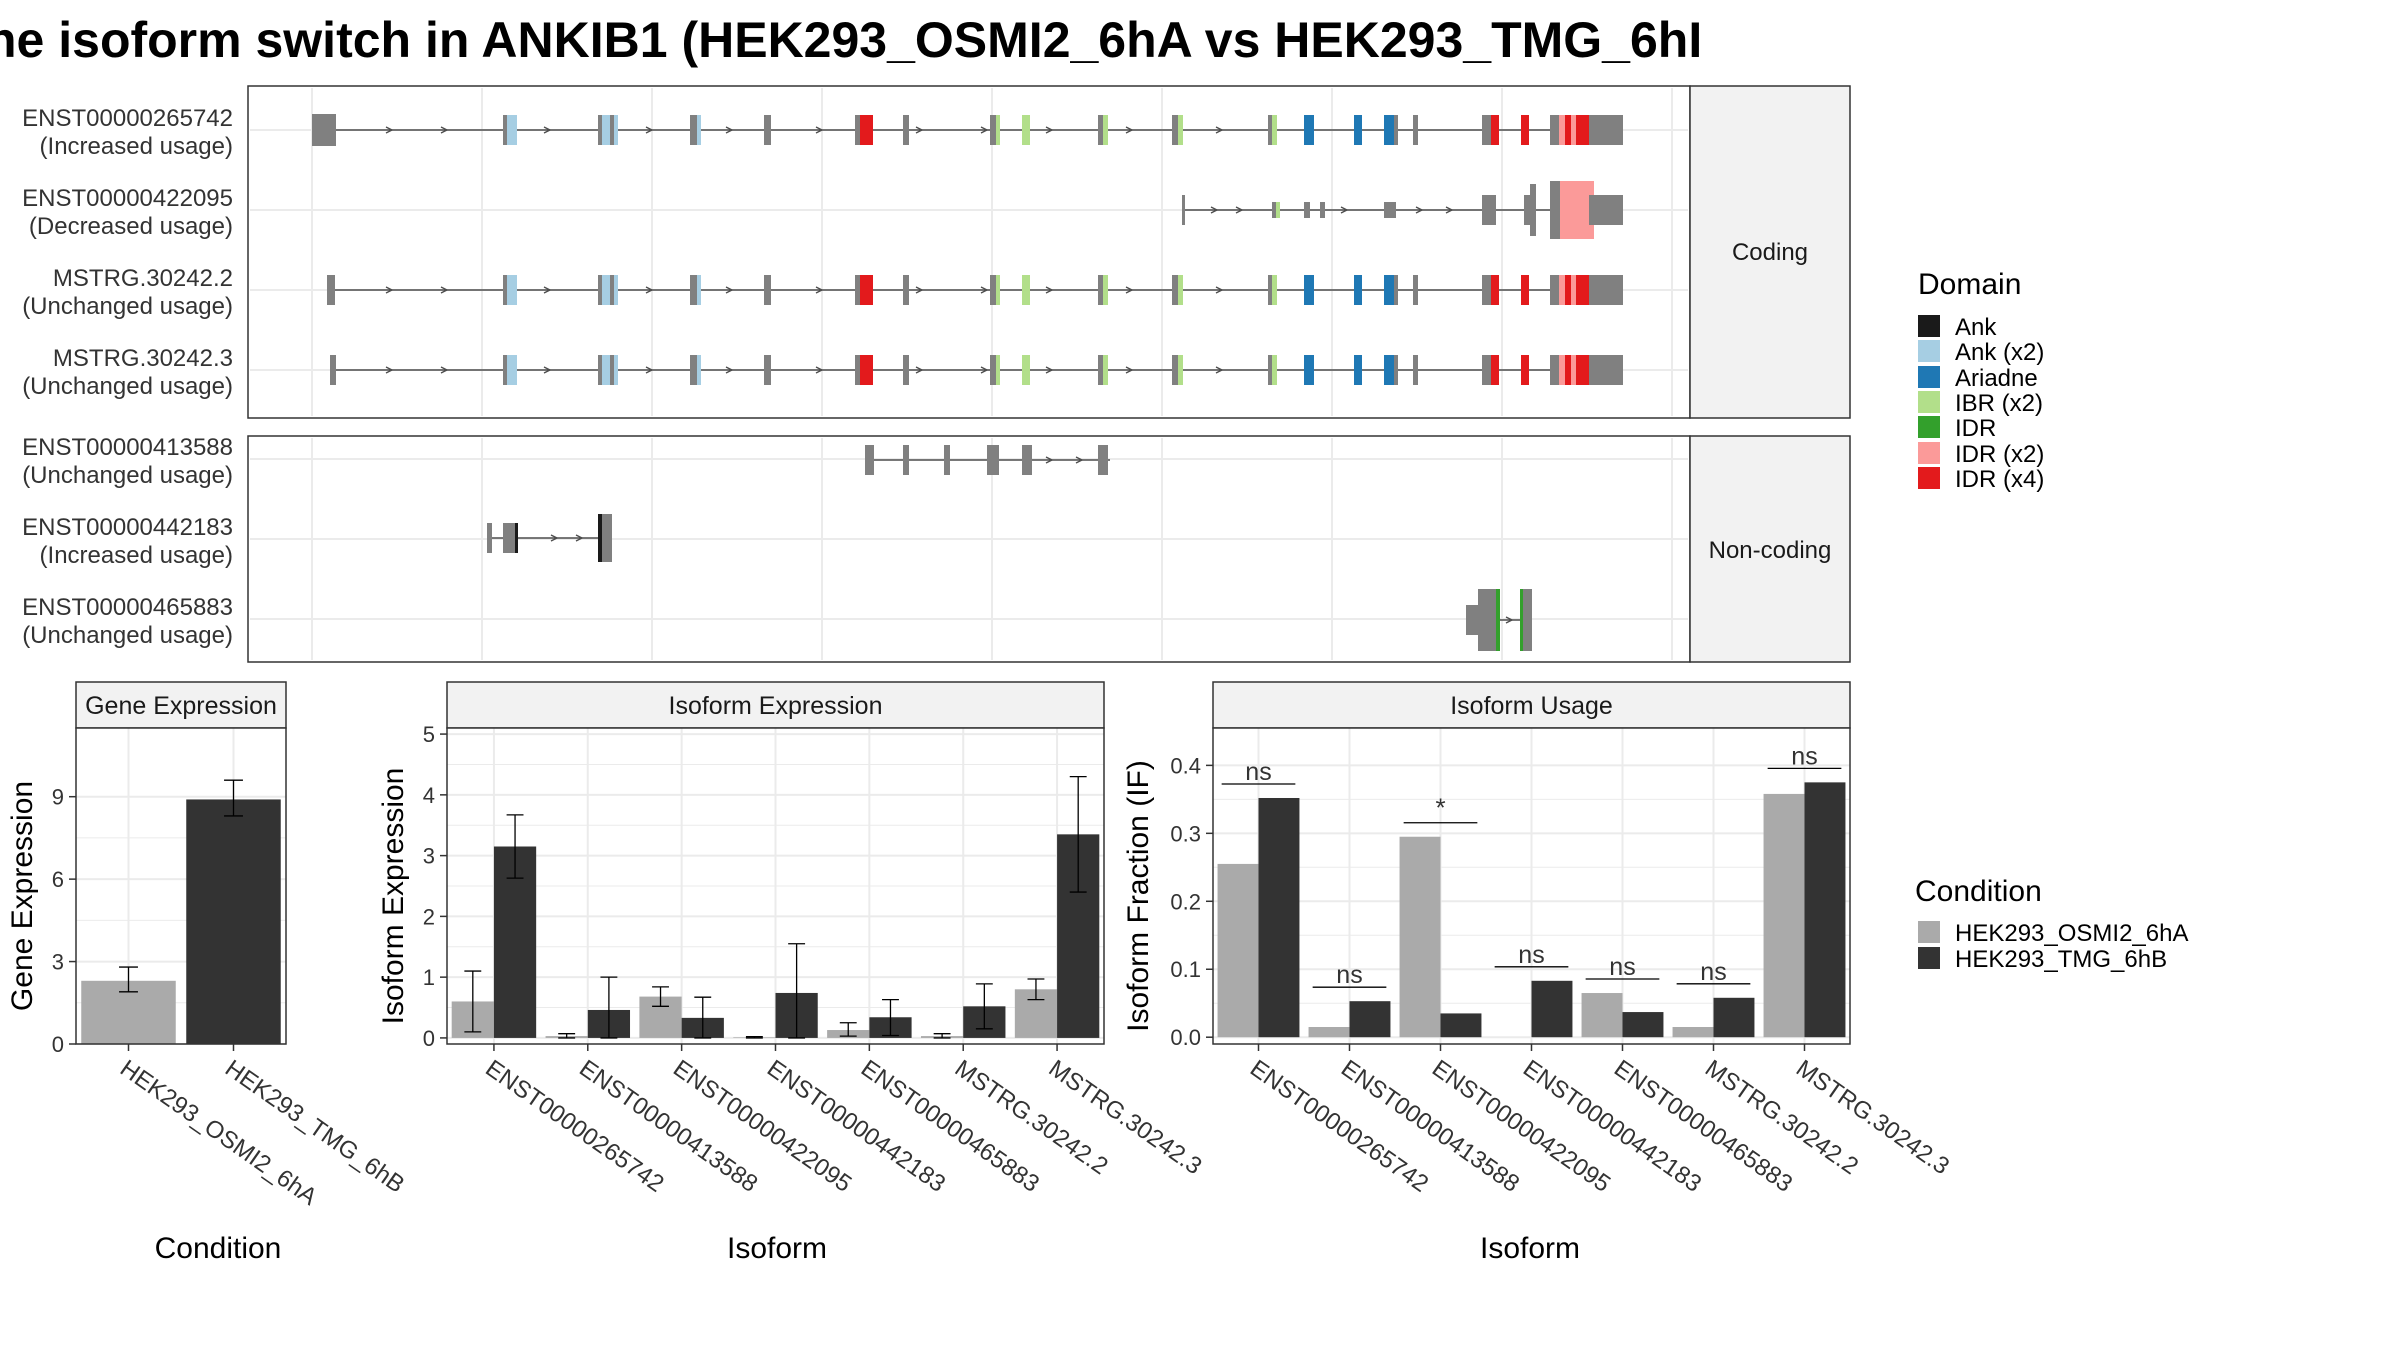 The height and width of the screenshot is (1350, 2400). I want to click on noncoding-strip, so click(1770, 549).